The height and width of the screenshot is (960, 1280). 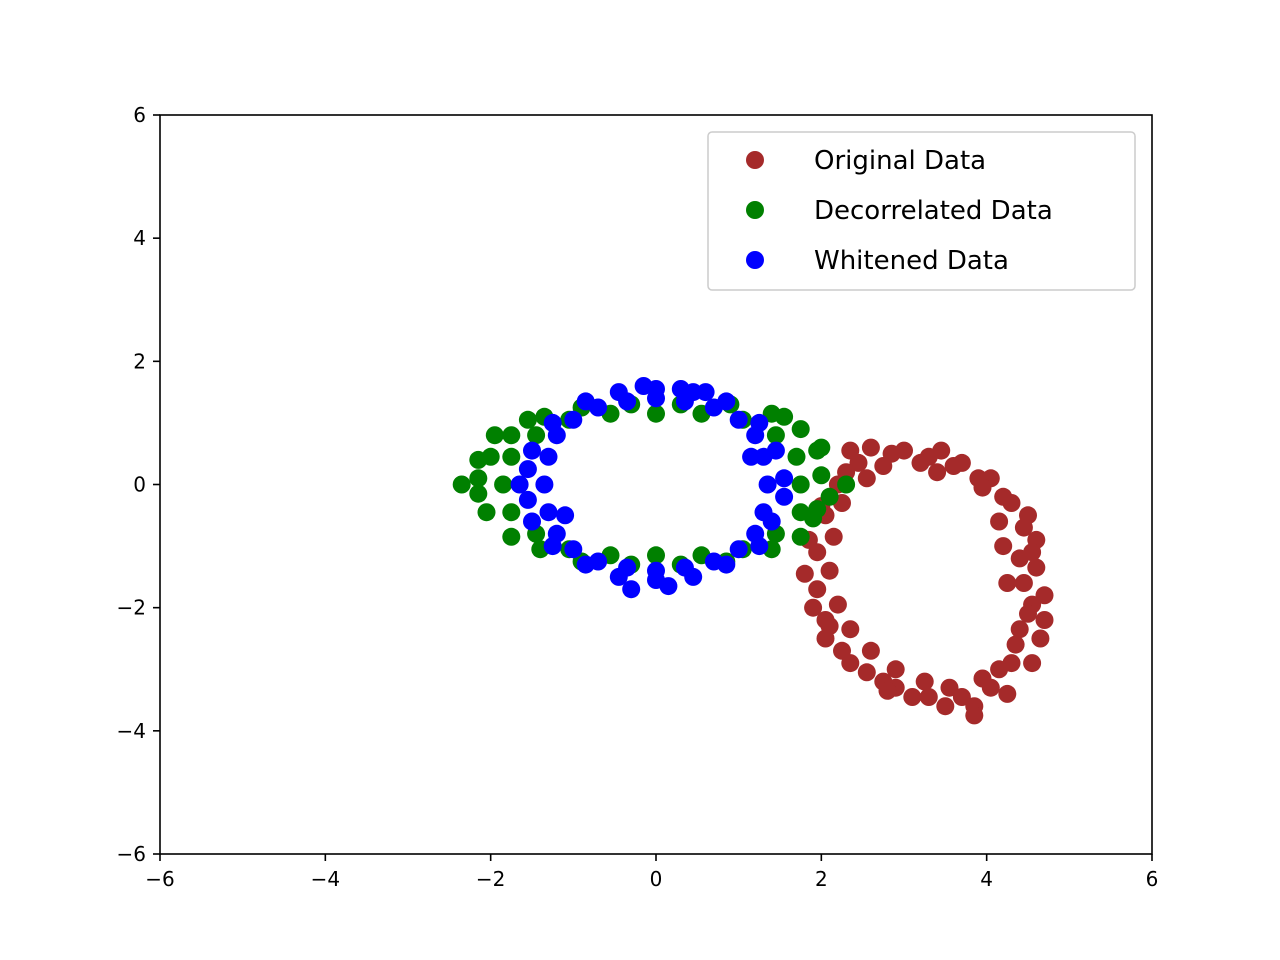 I want to click on y-axis-ticks: −6 −4 −2 0 2 4 6, so click(x=138, y=484).